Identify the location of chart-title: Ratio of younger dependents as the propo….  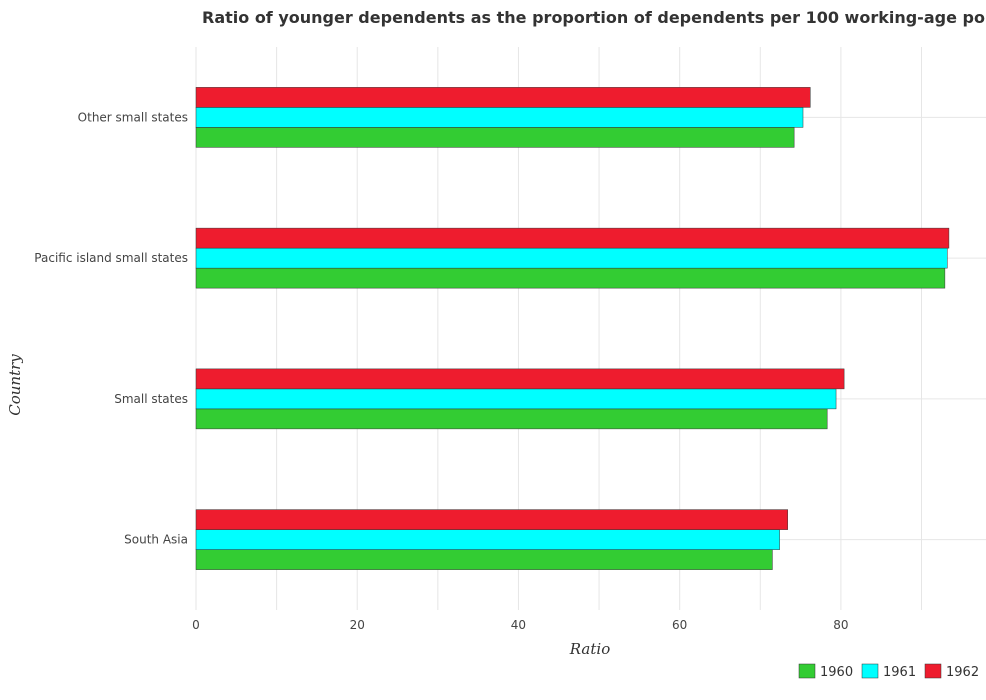
(594, 17).